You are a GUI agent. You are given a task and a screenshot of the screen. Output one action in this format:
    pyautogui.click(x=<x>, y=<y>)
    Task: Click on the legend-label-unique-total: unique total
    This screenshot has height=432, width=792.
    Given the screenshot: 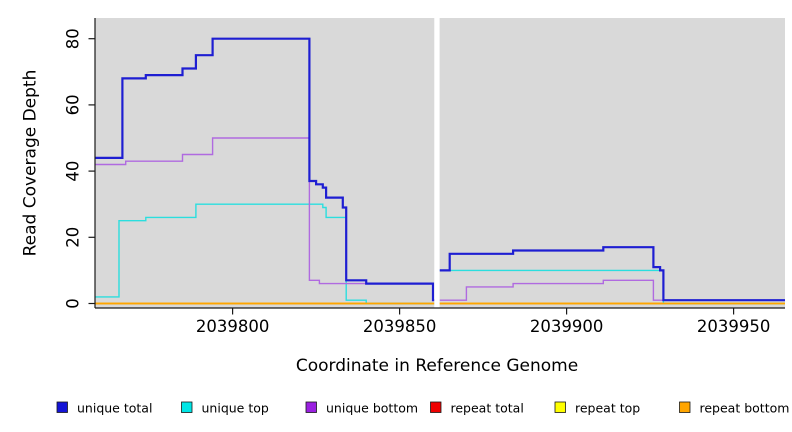 What is the action you would take?
    pyautogui.click(x=114, y=408)
    